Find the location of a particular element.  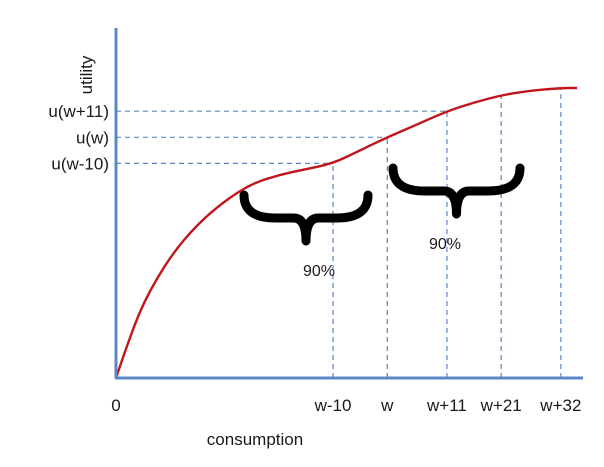

y-tick-label: u(w+11) is located at coordinates (78, 111).